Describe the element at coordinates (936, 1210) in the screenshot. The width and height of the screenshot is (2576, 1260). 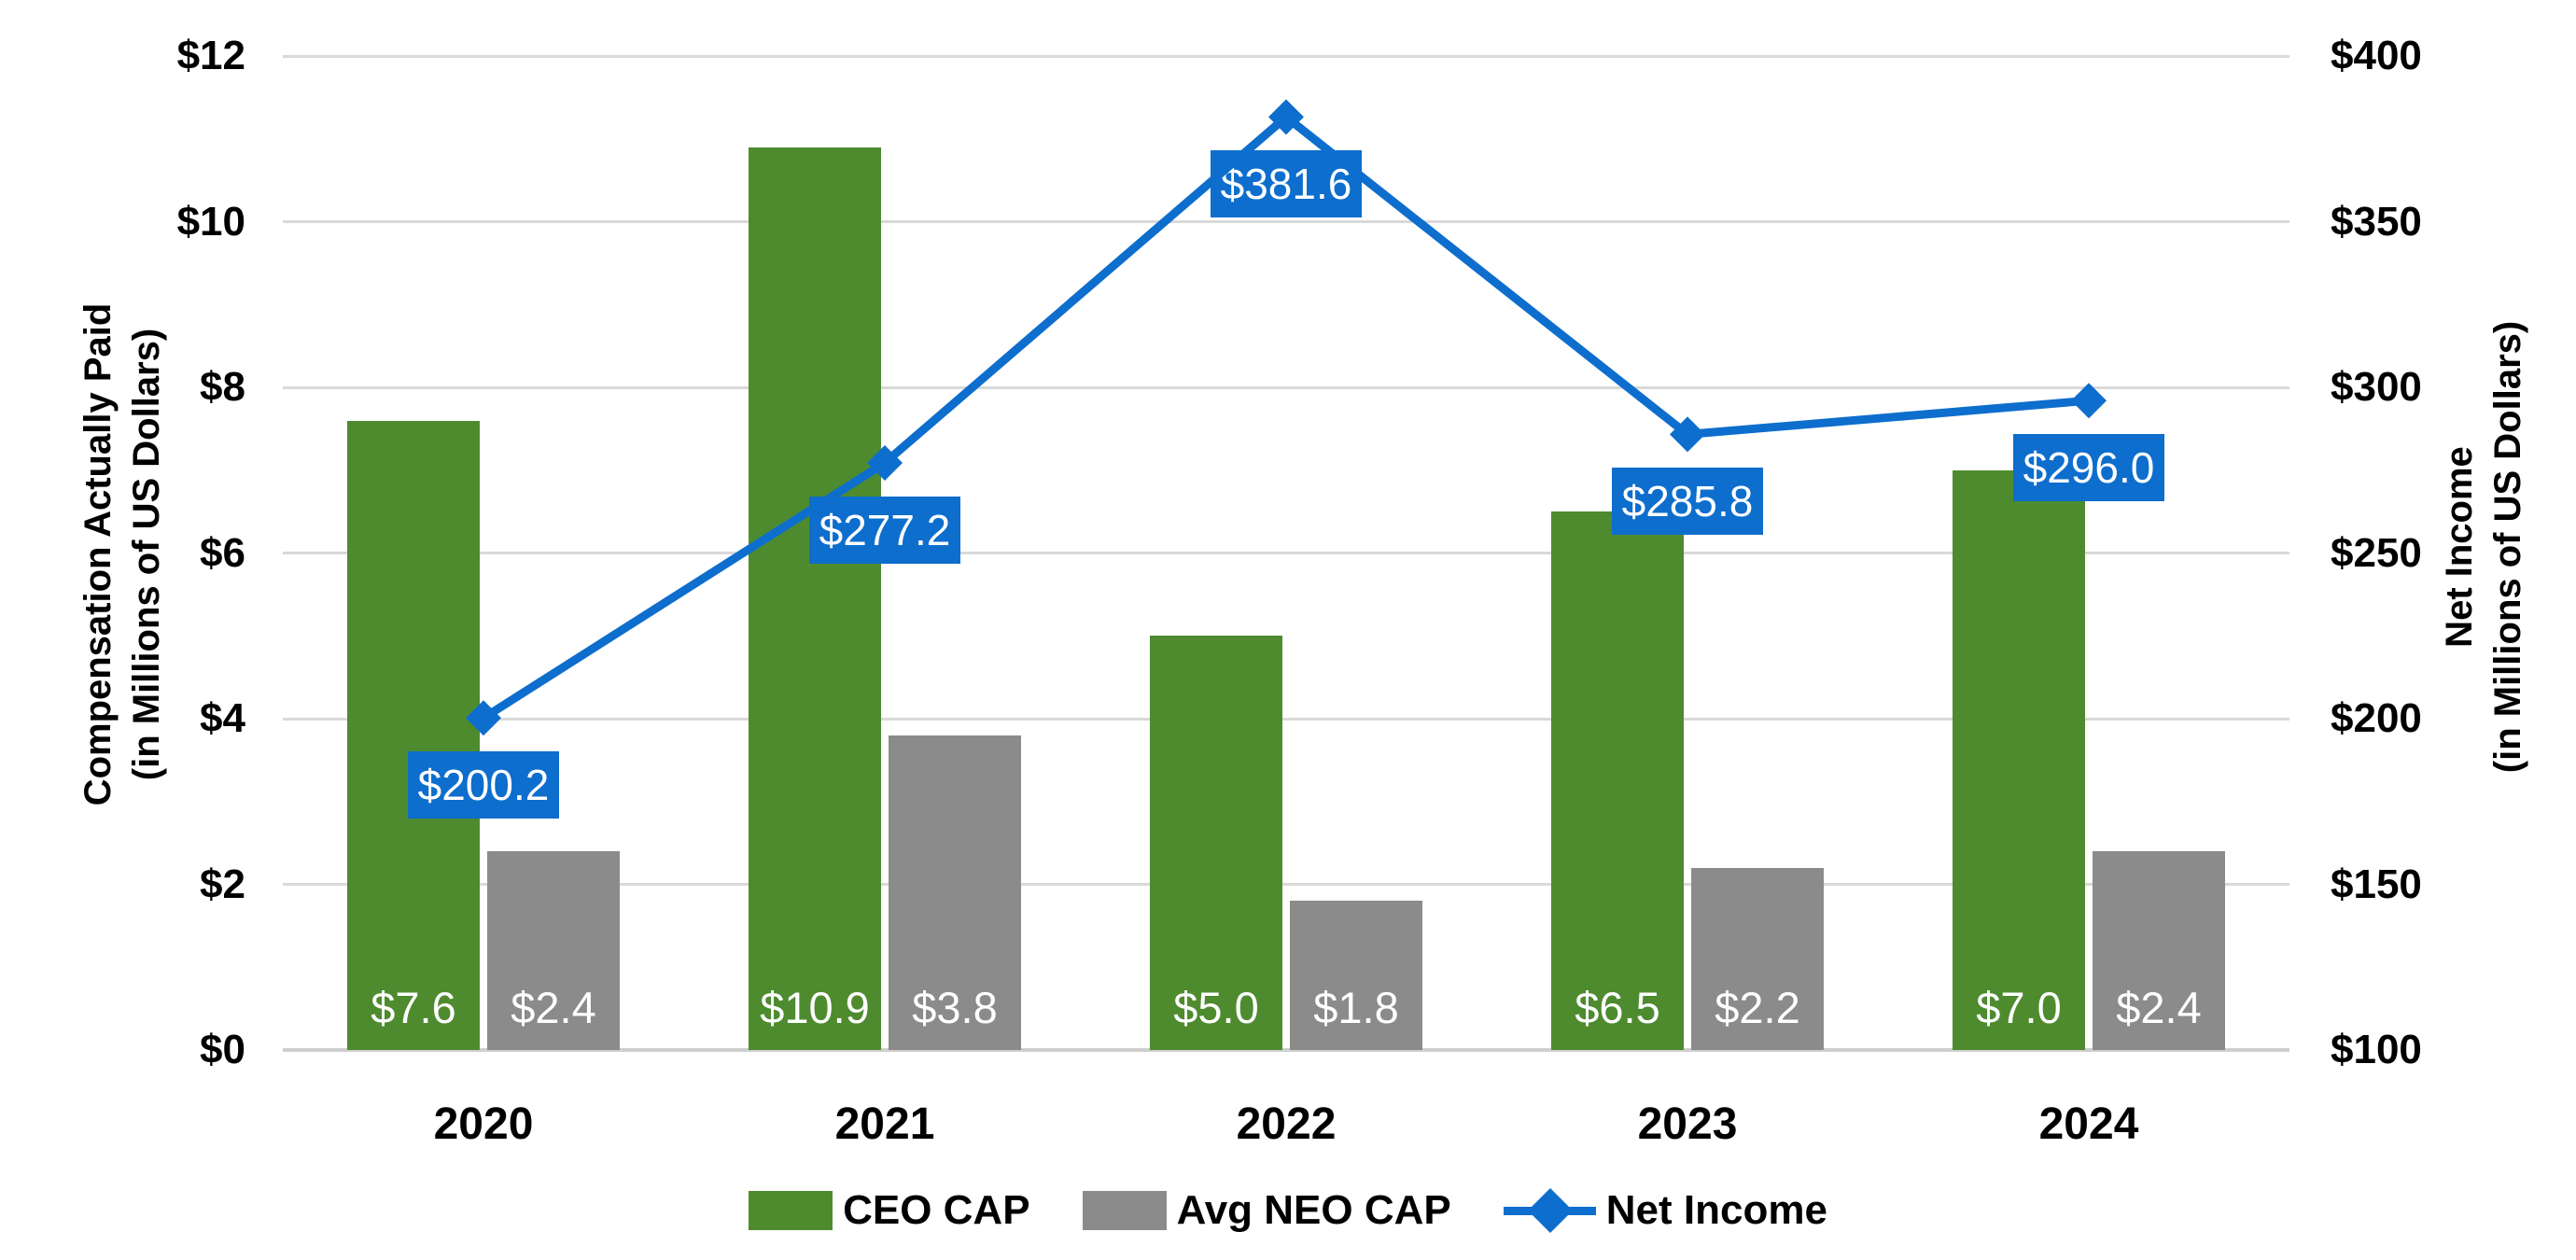
I see `legend-label: CEO CAP` at that location.